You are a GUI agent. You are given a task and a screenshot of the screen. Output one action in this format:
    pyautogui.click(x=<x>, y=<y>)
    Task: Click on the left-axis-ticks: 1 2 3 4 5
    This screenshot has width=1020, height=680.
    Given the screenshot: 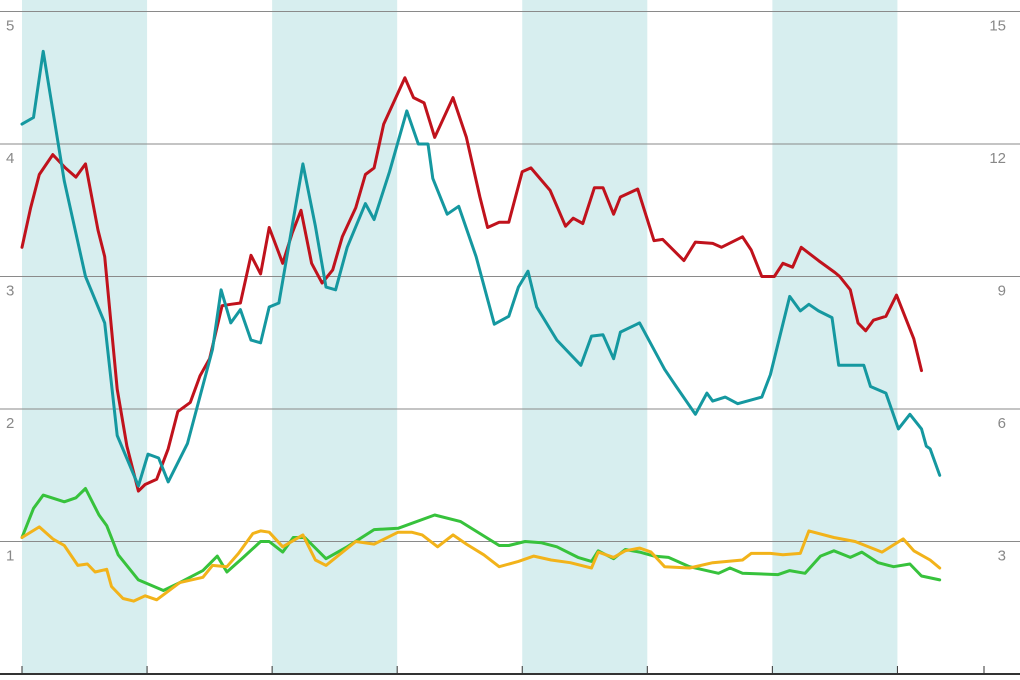 What is the action you would take?
    pyautogui.click(x=10, y=291)
    